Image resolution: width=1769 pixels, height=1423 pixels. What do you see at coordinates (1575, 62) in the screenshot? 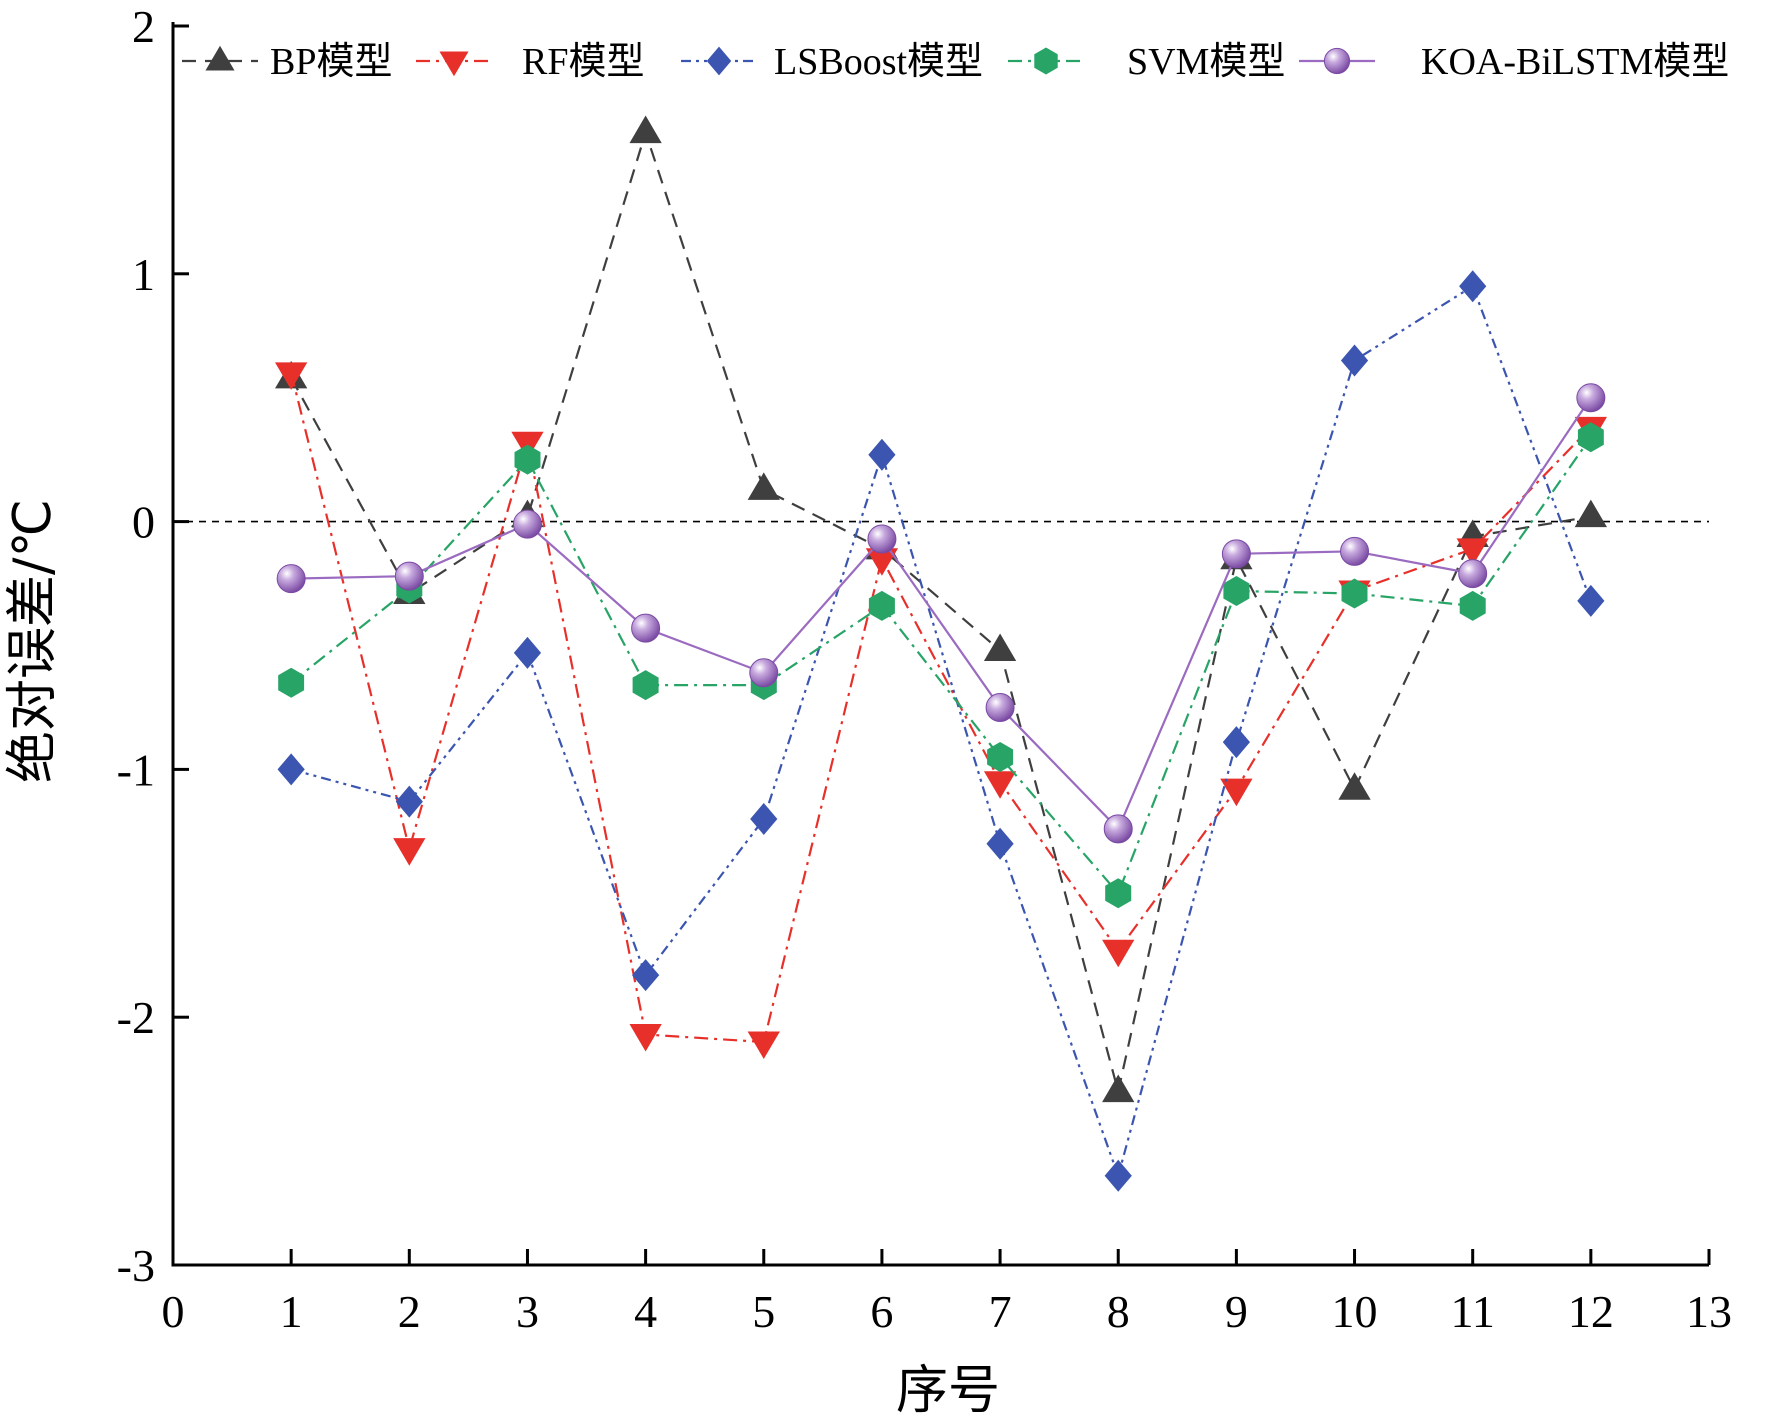
I see `legend-label: KOA-BiLSTM模型` at bounding box center [1575, 62].